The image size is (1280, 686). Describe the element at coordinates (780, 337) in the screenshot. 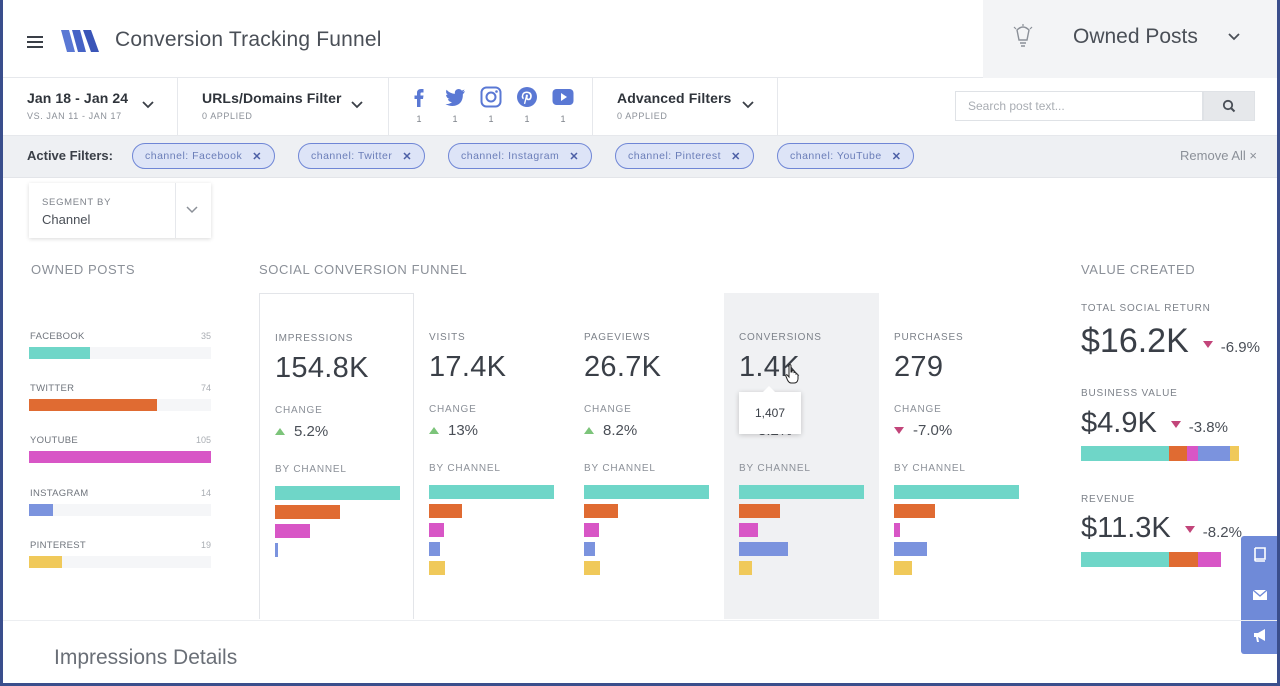

I see `metric-label: CONVERSIONS` at that location.